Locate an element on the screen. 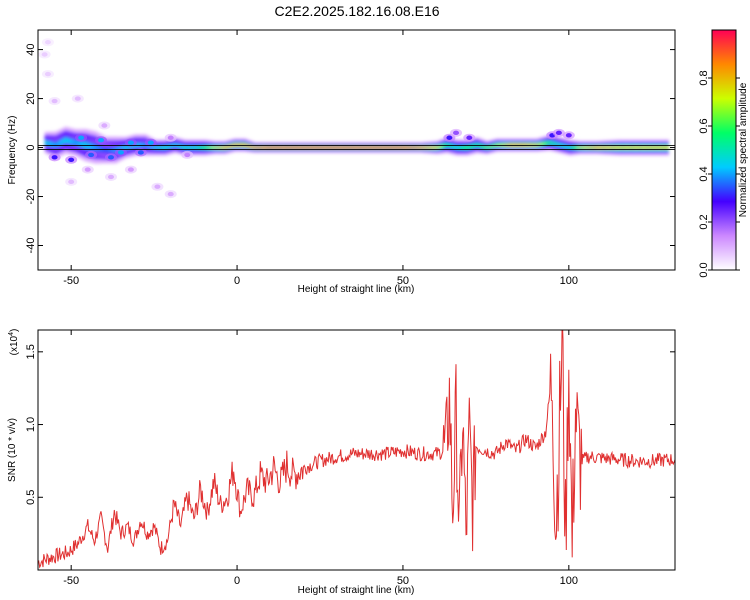 The width and height of the screenshot is (750, 600). x-tick-label: 0 is located at coordinates (237, 281).